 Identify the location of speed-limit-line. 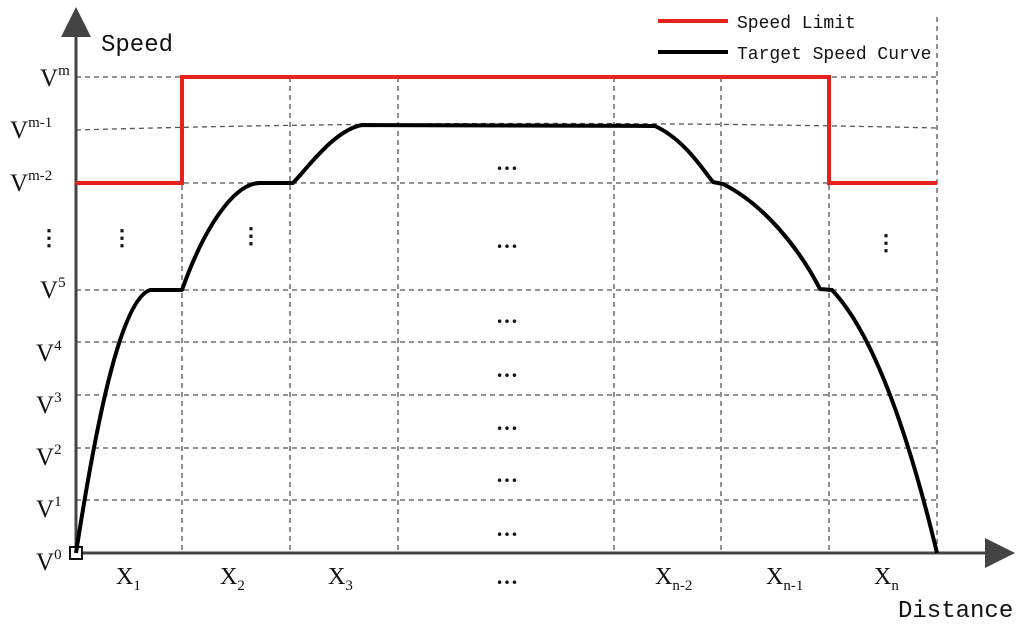
(506, 130).